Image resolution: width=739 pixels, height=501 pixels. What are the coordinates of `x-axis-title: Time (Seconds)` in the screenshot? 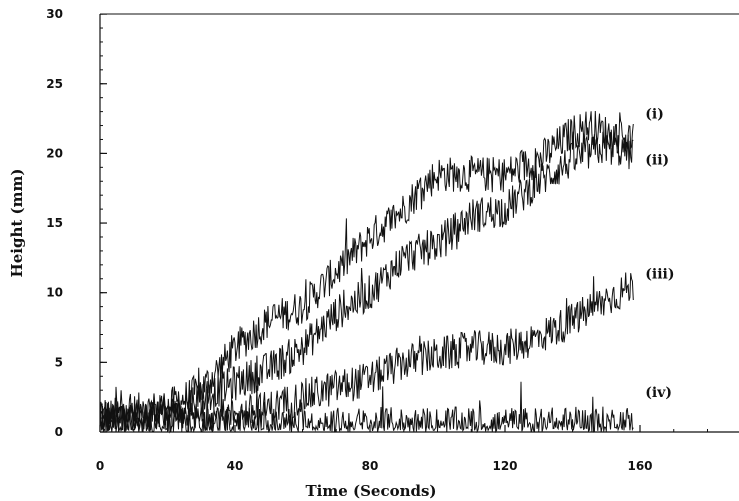 It's located at (370, 491).